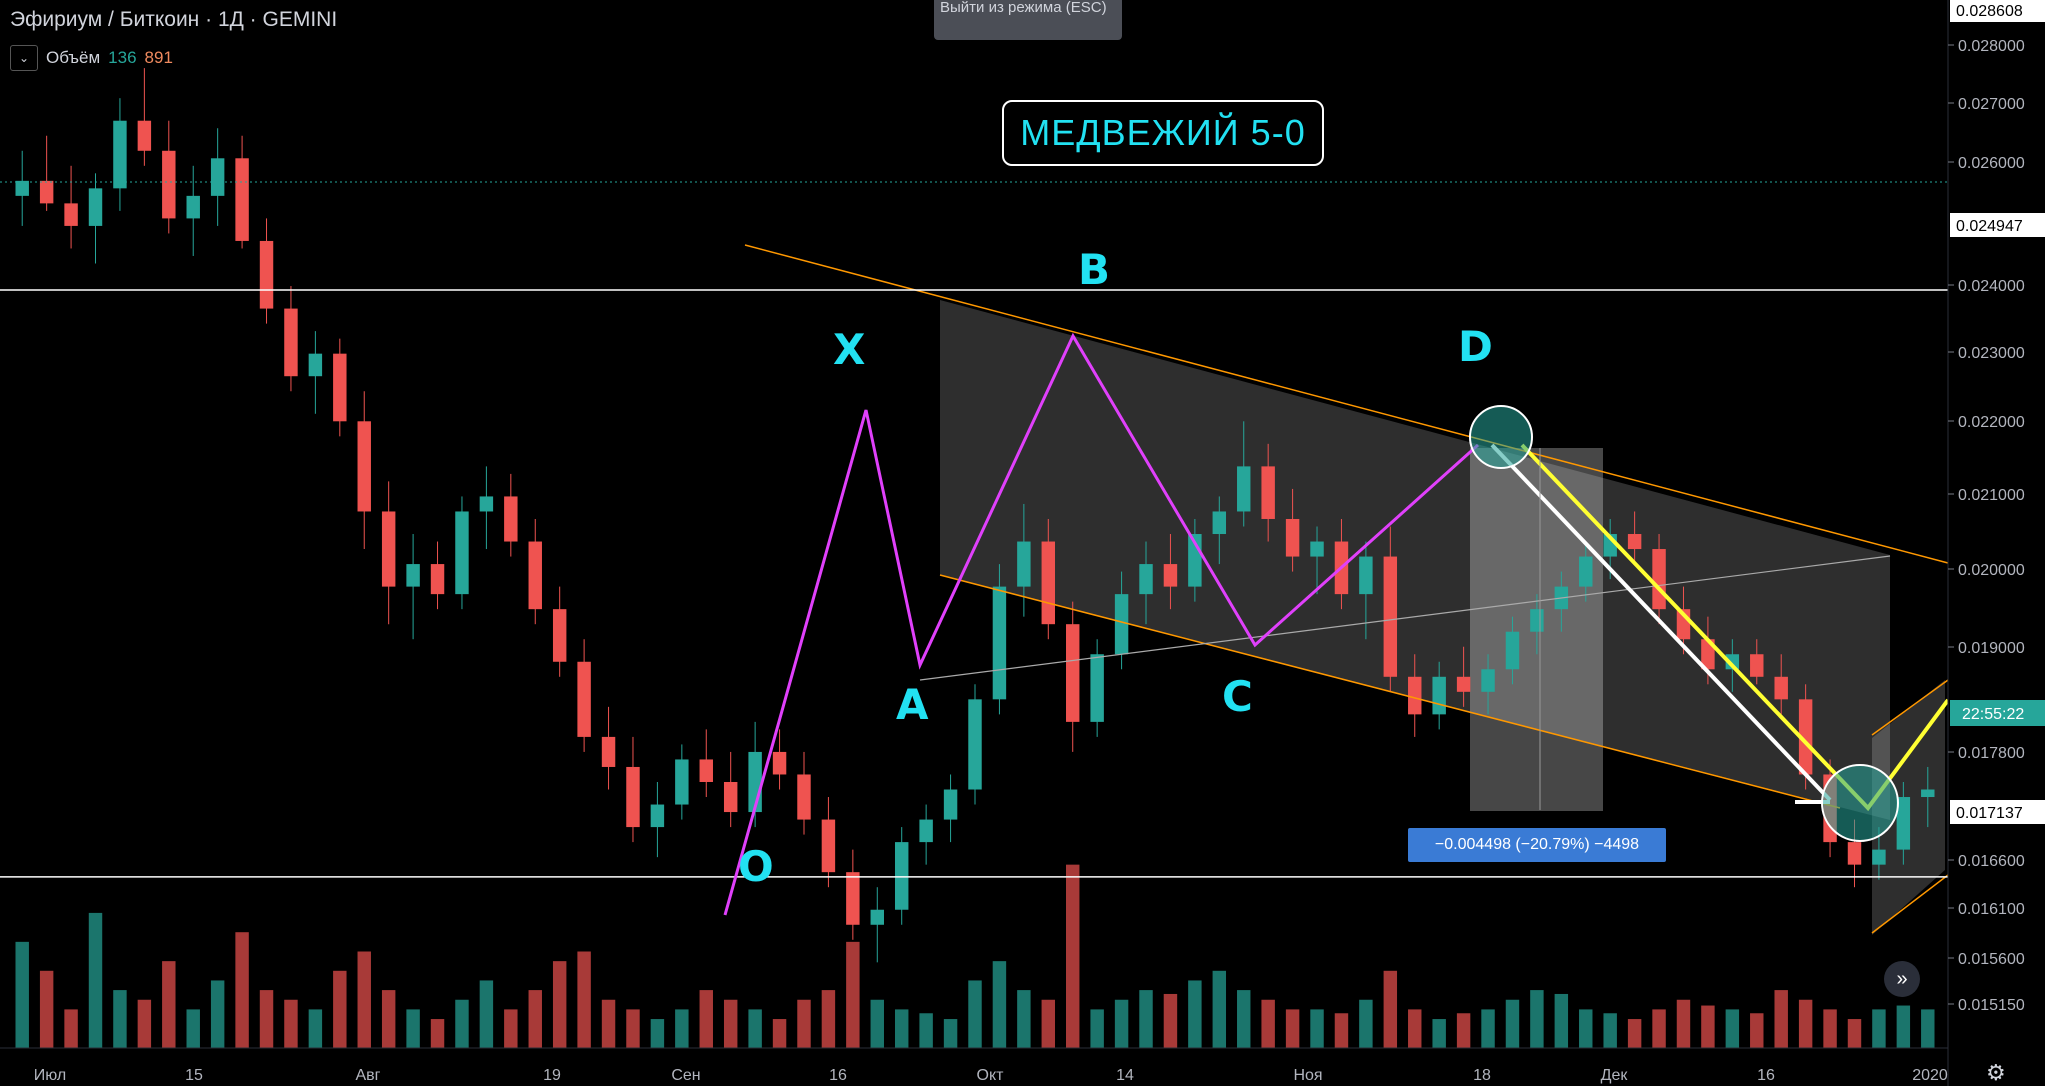 Image resolution: width=2045 pixels, height=1086 pixels. Describe the element at coordinates (1390, 691) in the screenshot. I see `channel-lower-line` at that location.